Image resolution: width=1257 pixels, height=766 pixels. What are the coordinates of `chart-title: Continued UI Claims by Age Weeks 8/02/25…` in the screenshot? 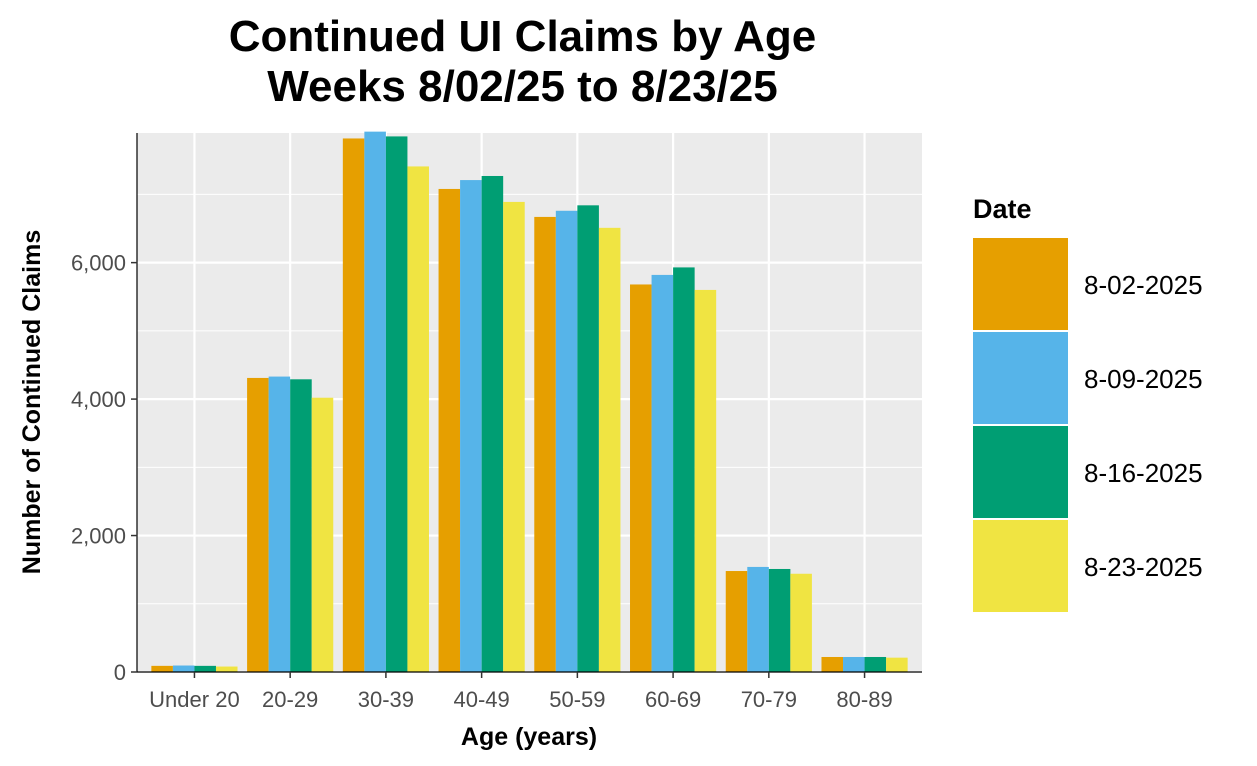 It's located at (522, 62).